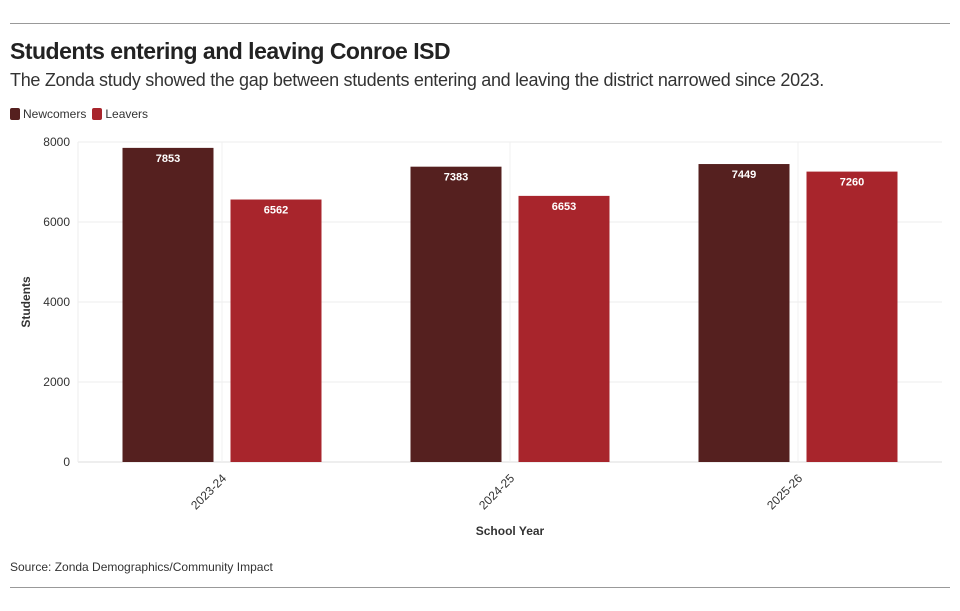  Describe the element at coordinates (784, 491) in the screenshot. I see `x-tick-label: 2025-26` at that location.